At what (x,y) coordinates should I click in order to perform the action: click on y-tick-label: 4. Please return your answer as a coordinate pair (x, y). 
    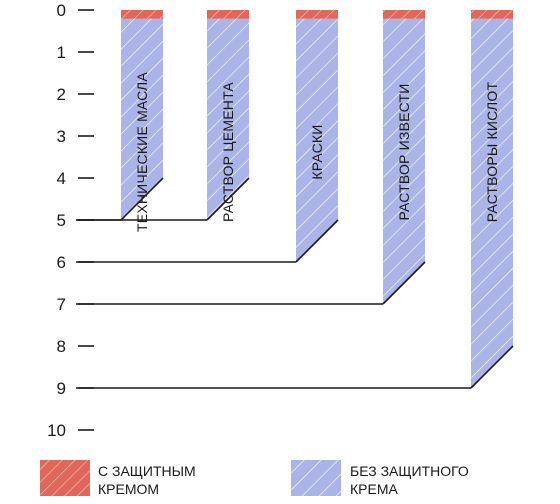
    Looking at the image, I should click on (61, 178).